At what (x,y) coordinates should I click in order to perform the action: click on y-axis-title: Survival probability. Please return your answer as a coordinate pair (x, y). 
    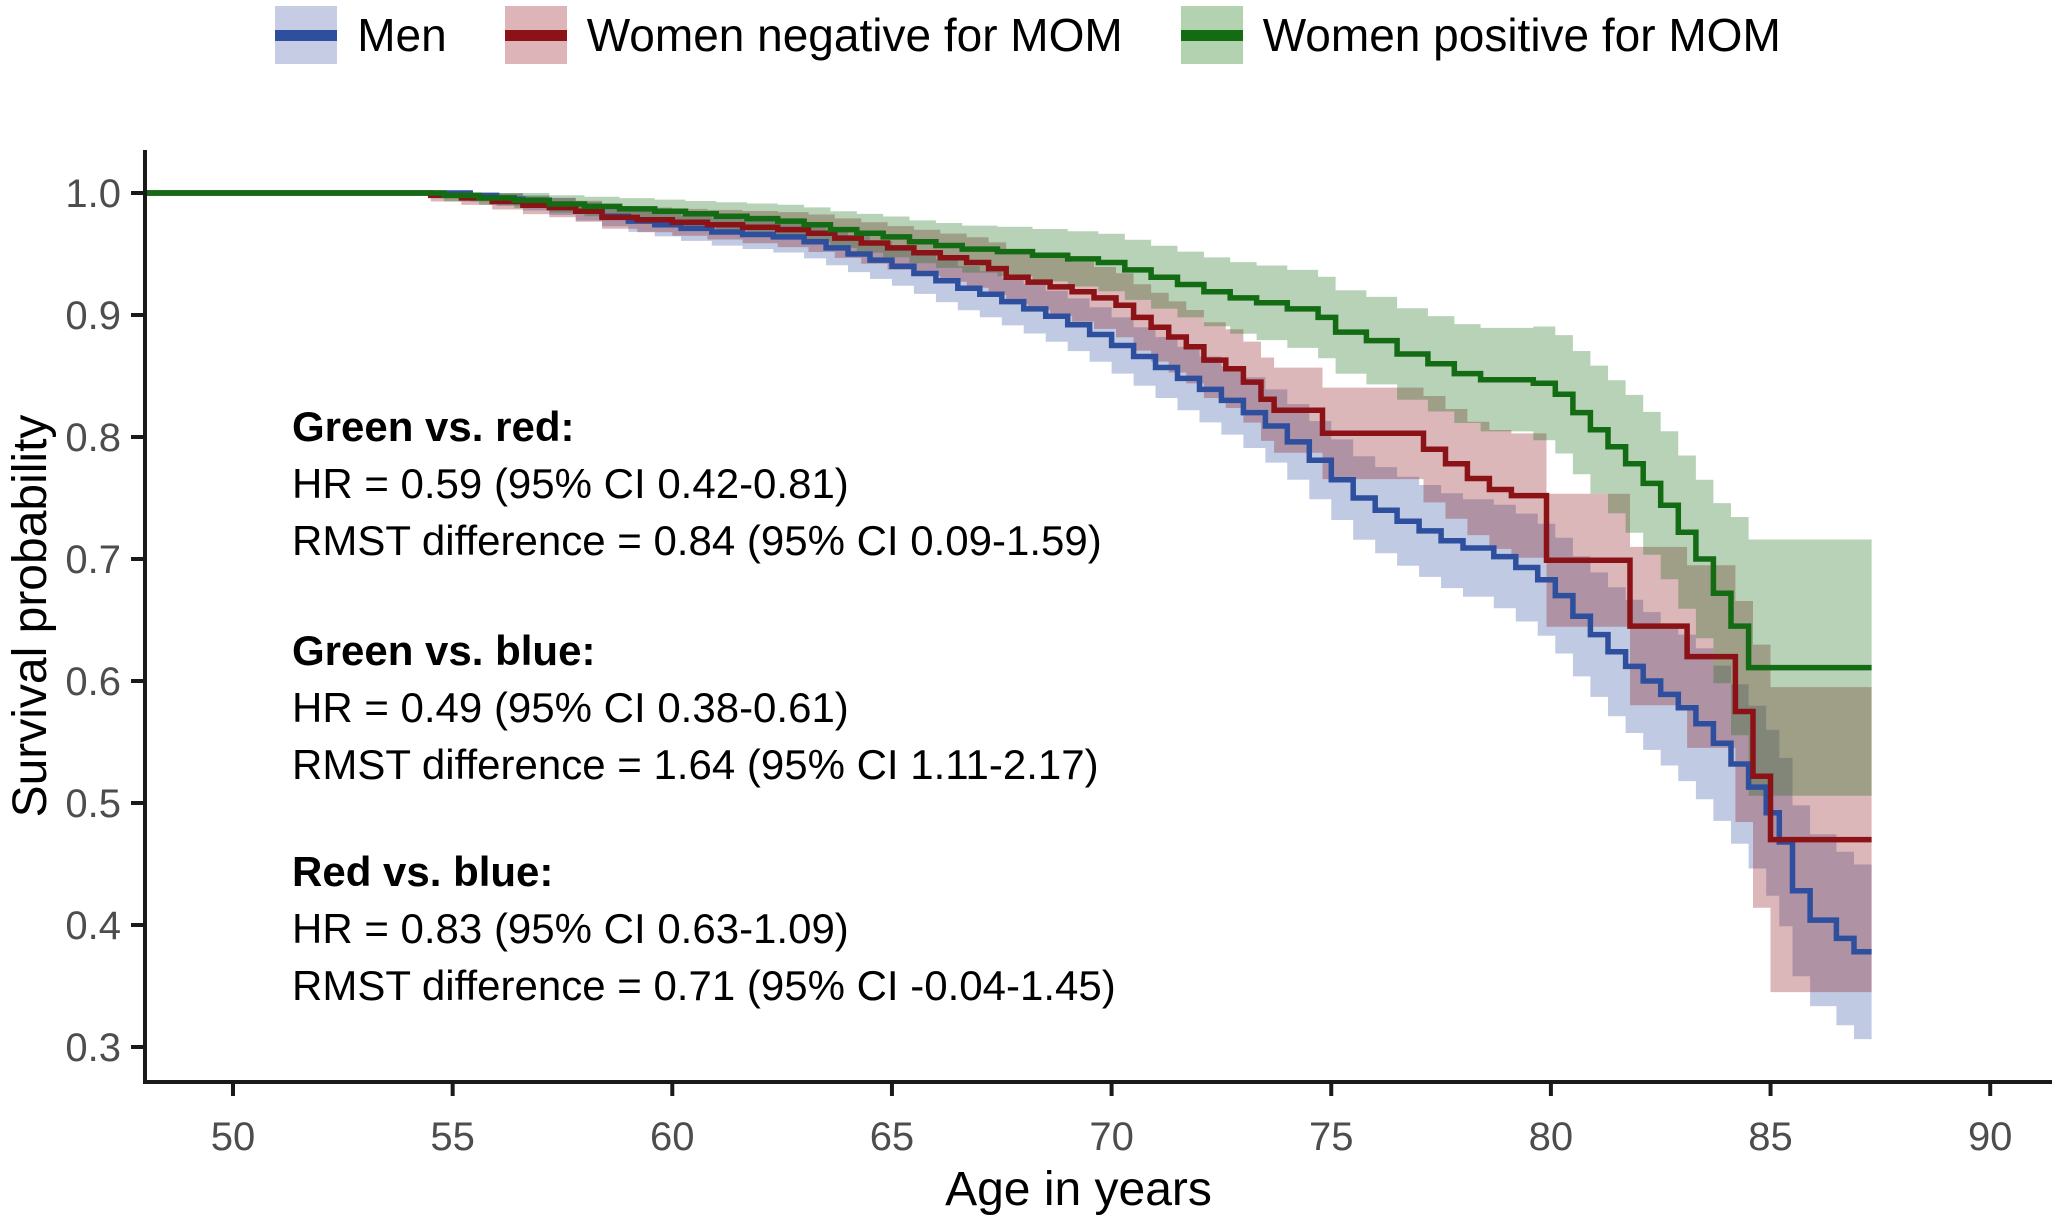
    Looking at the image, I should click on (30, 616).